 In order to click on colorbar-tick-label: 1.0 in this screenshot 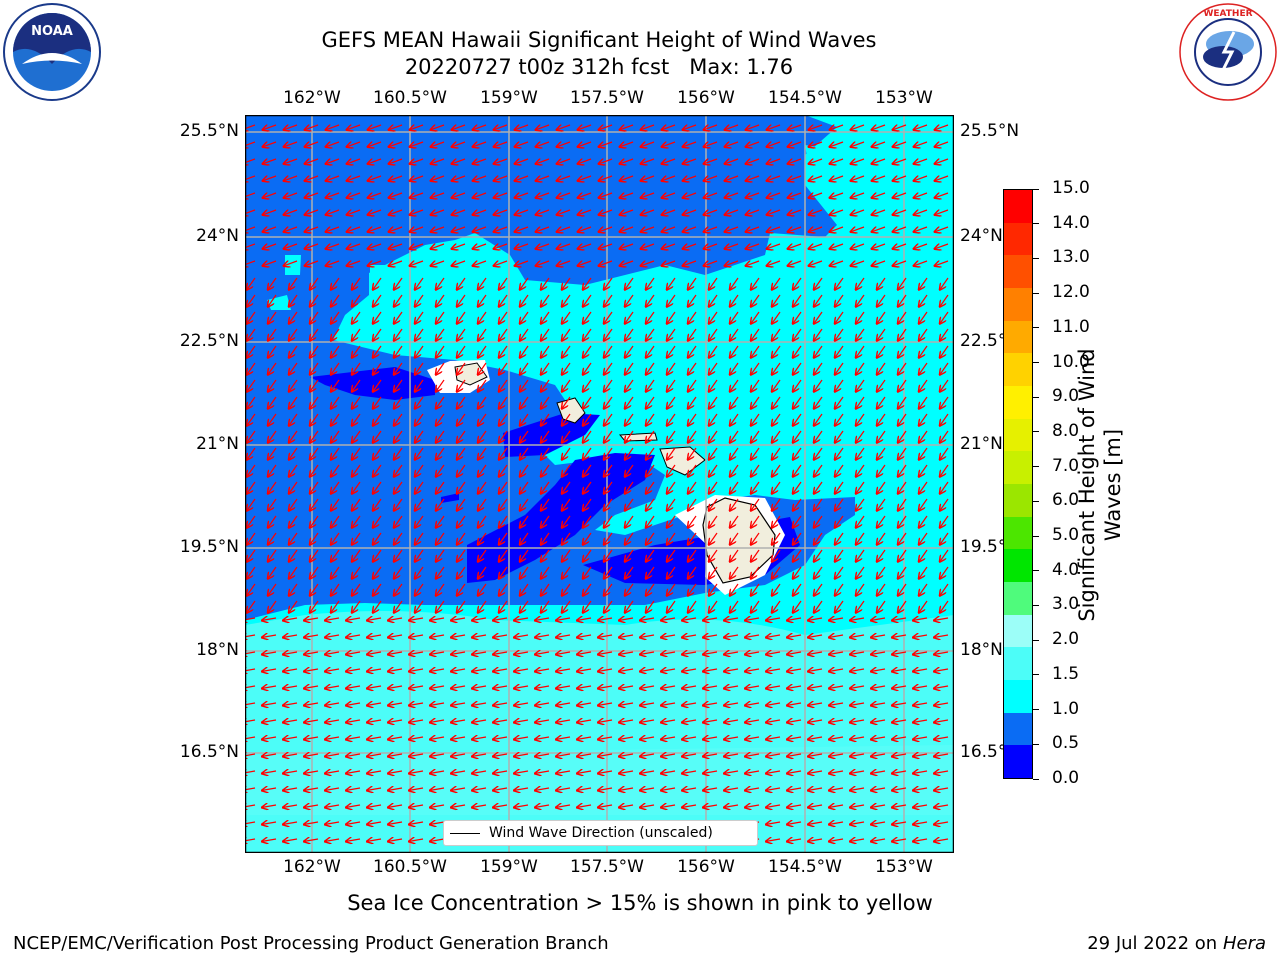, I will do `click(1066, 708)`.